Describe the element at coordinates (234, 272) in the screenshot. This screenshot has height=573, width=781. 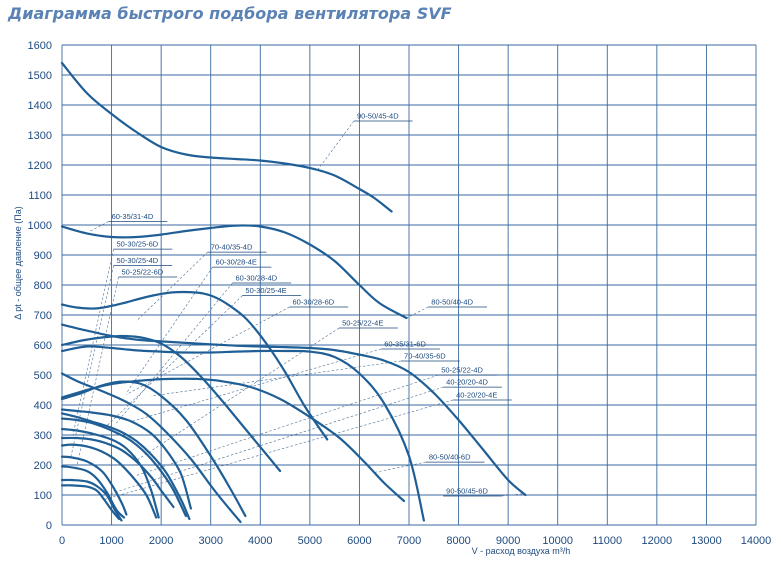
I see `series-line-60-35/31-4D` at that location.